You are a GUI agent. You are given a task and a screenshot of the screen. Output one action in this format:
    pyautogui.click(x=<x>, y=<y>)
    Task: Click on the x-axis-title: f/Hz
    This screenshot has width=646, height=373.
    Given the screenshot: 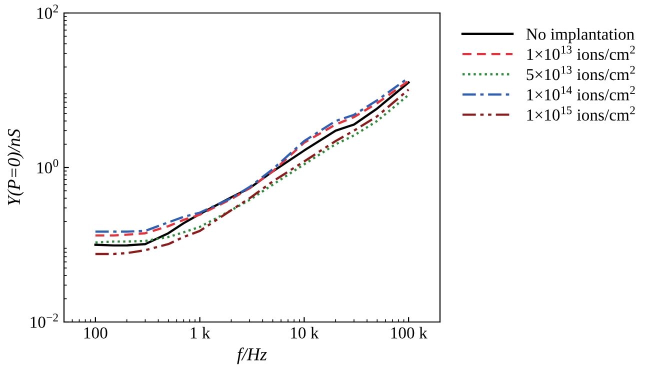 What is the action you would take?
    pyautogui.click(x=252, y=356)
    